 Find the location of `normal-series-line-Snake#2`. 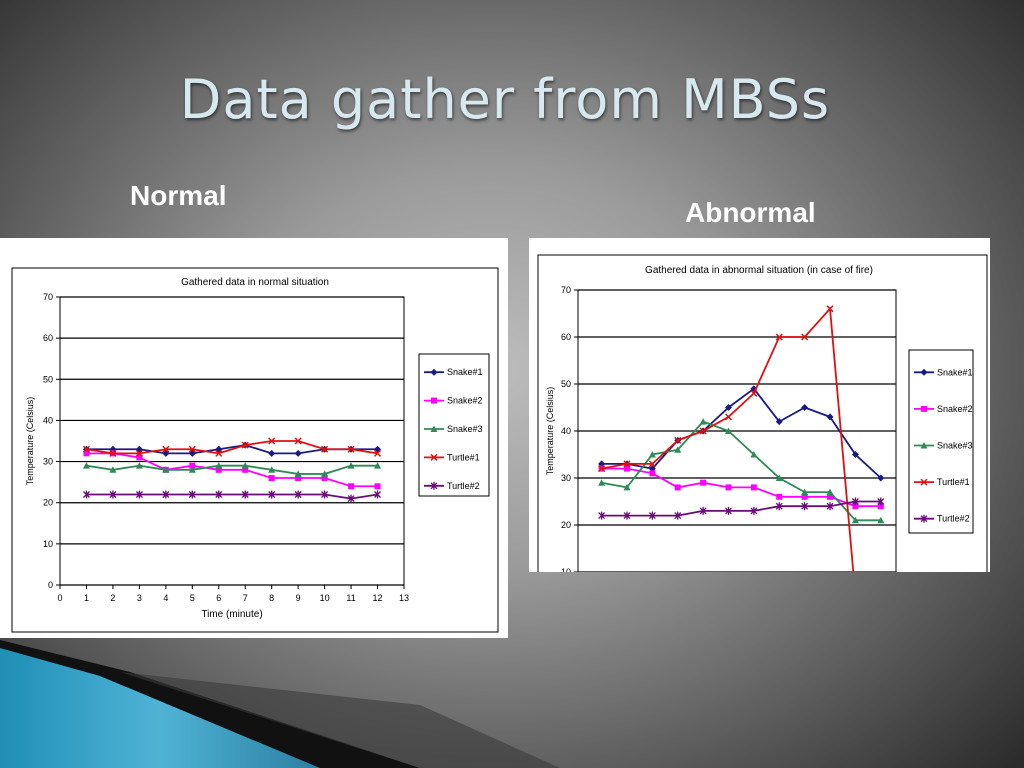

normal-series-line-Snake#2 is located at coordinates (232, 470).